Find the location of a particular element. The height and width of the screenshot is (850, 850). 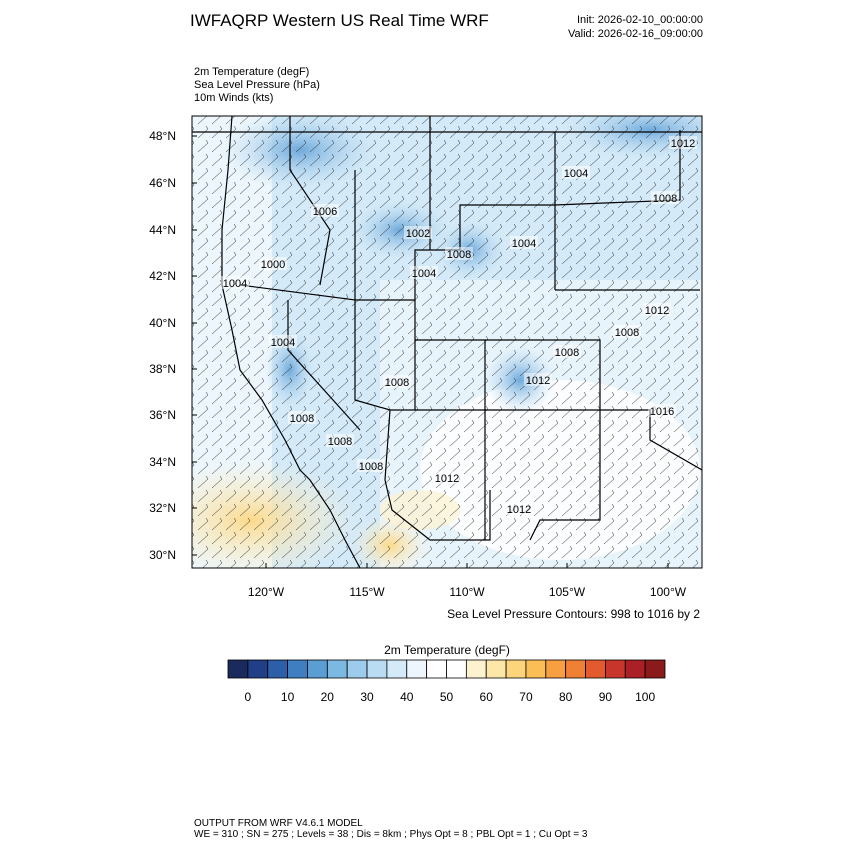

lon-label: 115°W is located at coordinates (367, 592).